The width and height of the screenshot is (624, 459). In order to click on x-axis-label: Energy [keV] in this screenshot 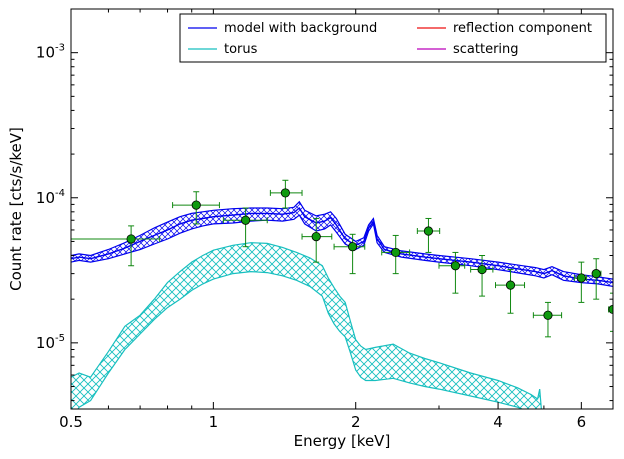, I will do `click(342, 441)`.